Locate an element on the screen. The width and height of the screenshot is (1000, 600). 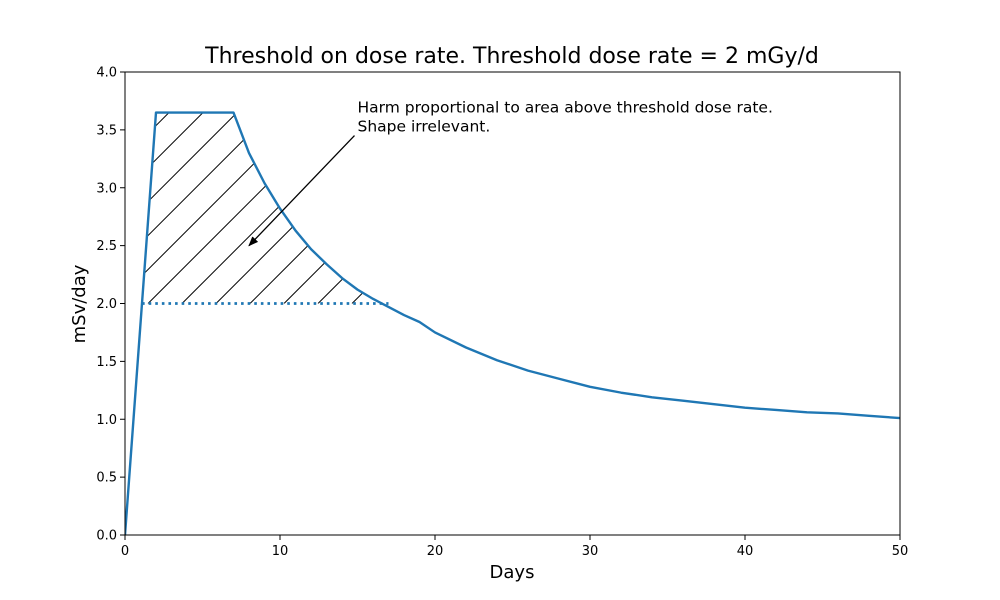
x-tick-label: 0 is located at coordinates (125, 551).